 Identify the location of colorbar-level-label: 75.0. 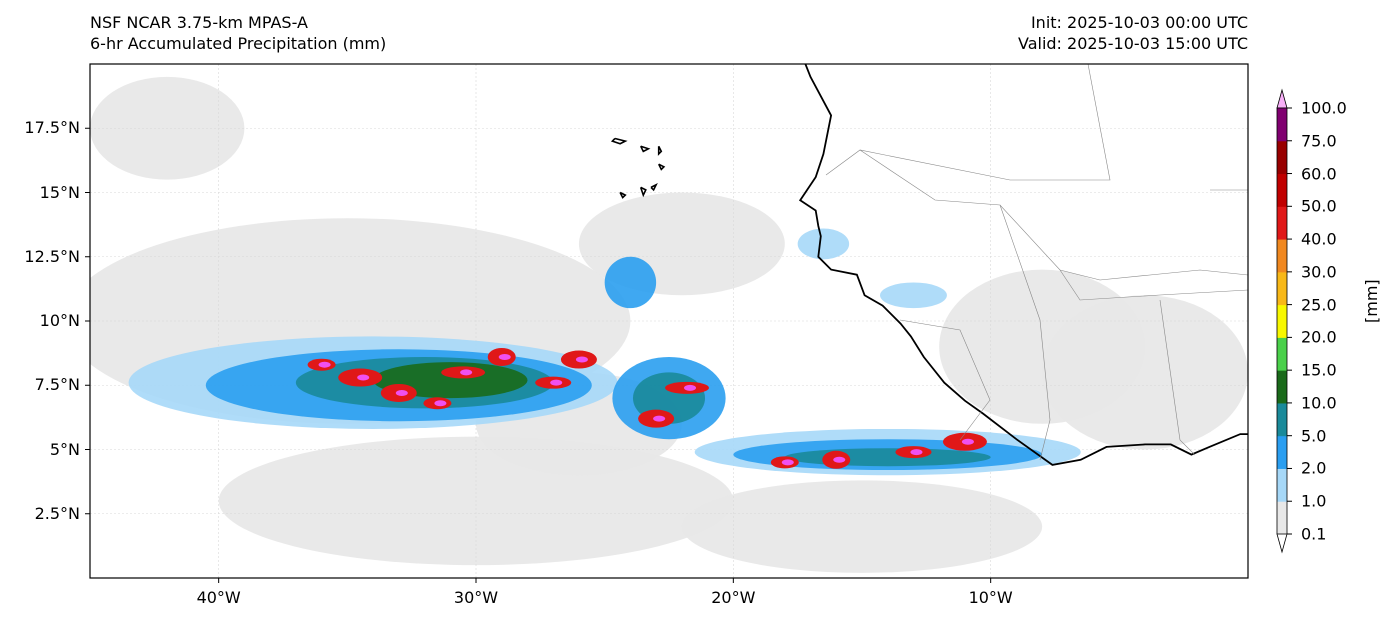
(1319, 141).